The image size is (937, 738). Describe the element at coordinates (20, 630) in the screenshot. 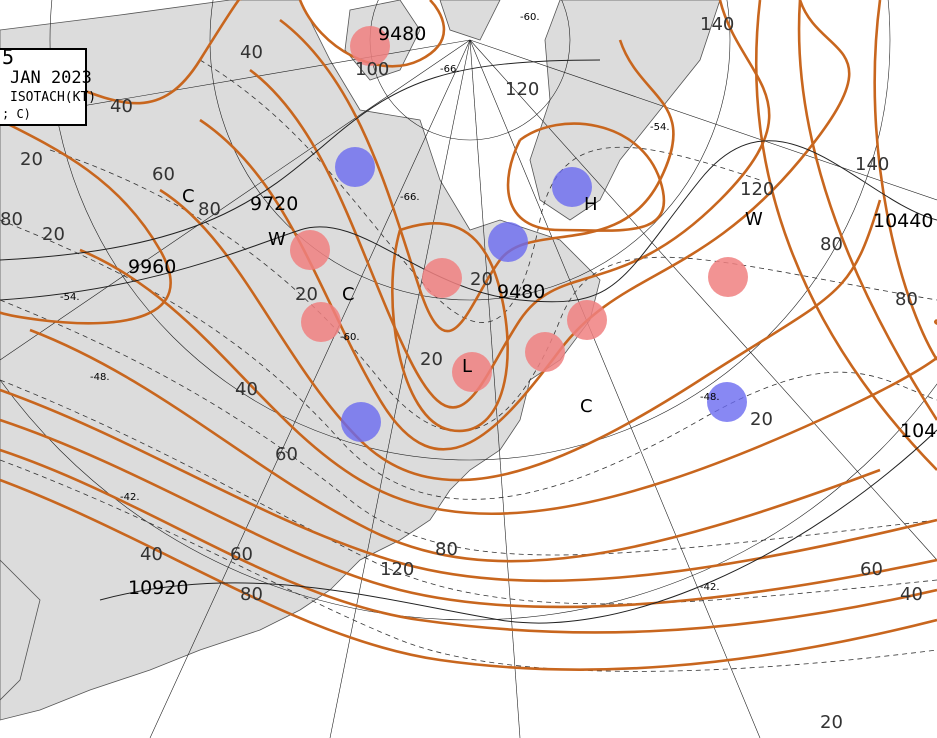

I see `land-southwest-coast` at that location.